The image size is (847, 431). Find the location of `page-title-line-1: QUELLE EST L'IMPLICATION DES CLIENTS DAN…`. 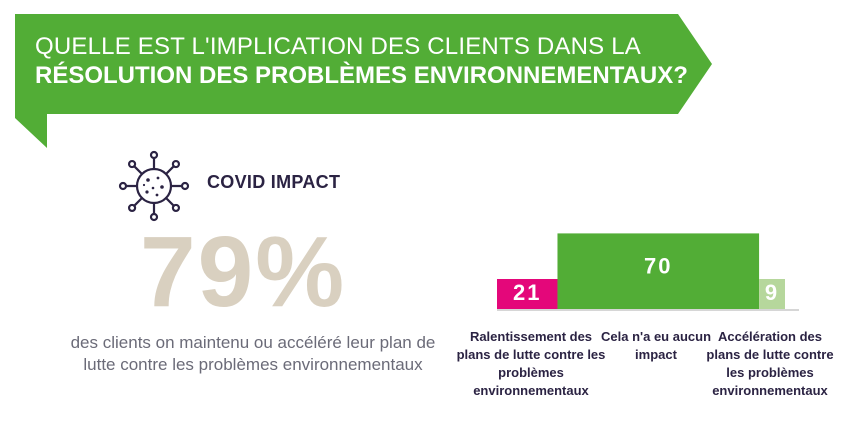

page-title-line-1: QUELLE EST L'IMPLICATION DES CLIENTS DAN… is located at coordinates (338, 46).